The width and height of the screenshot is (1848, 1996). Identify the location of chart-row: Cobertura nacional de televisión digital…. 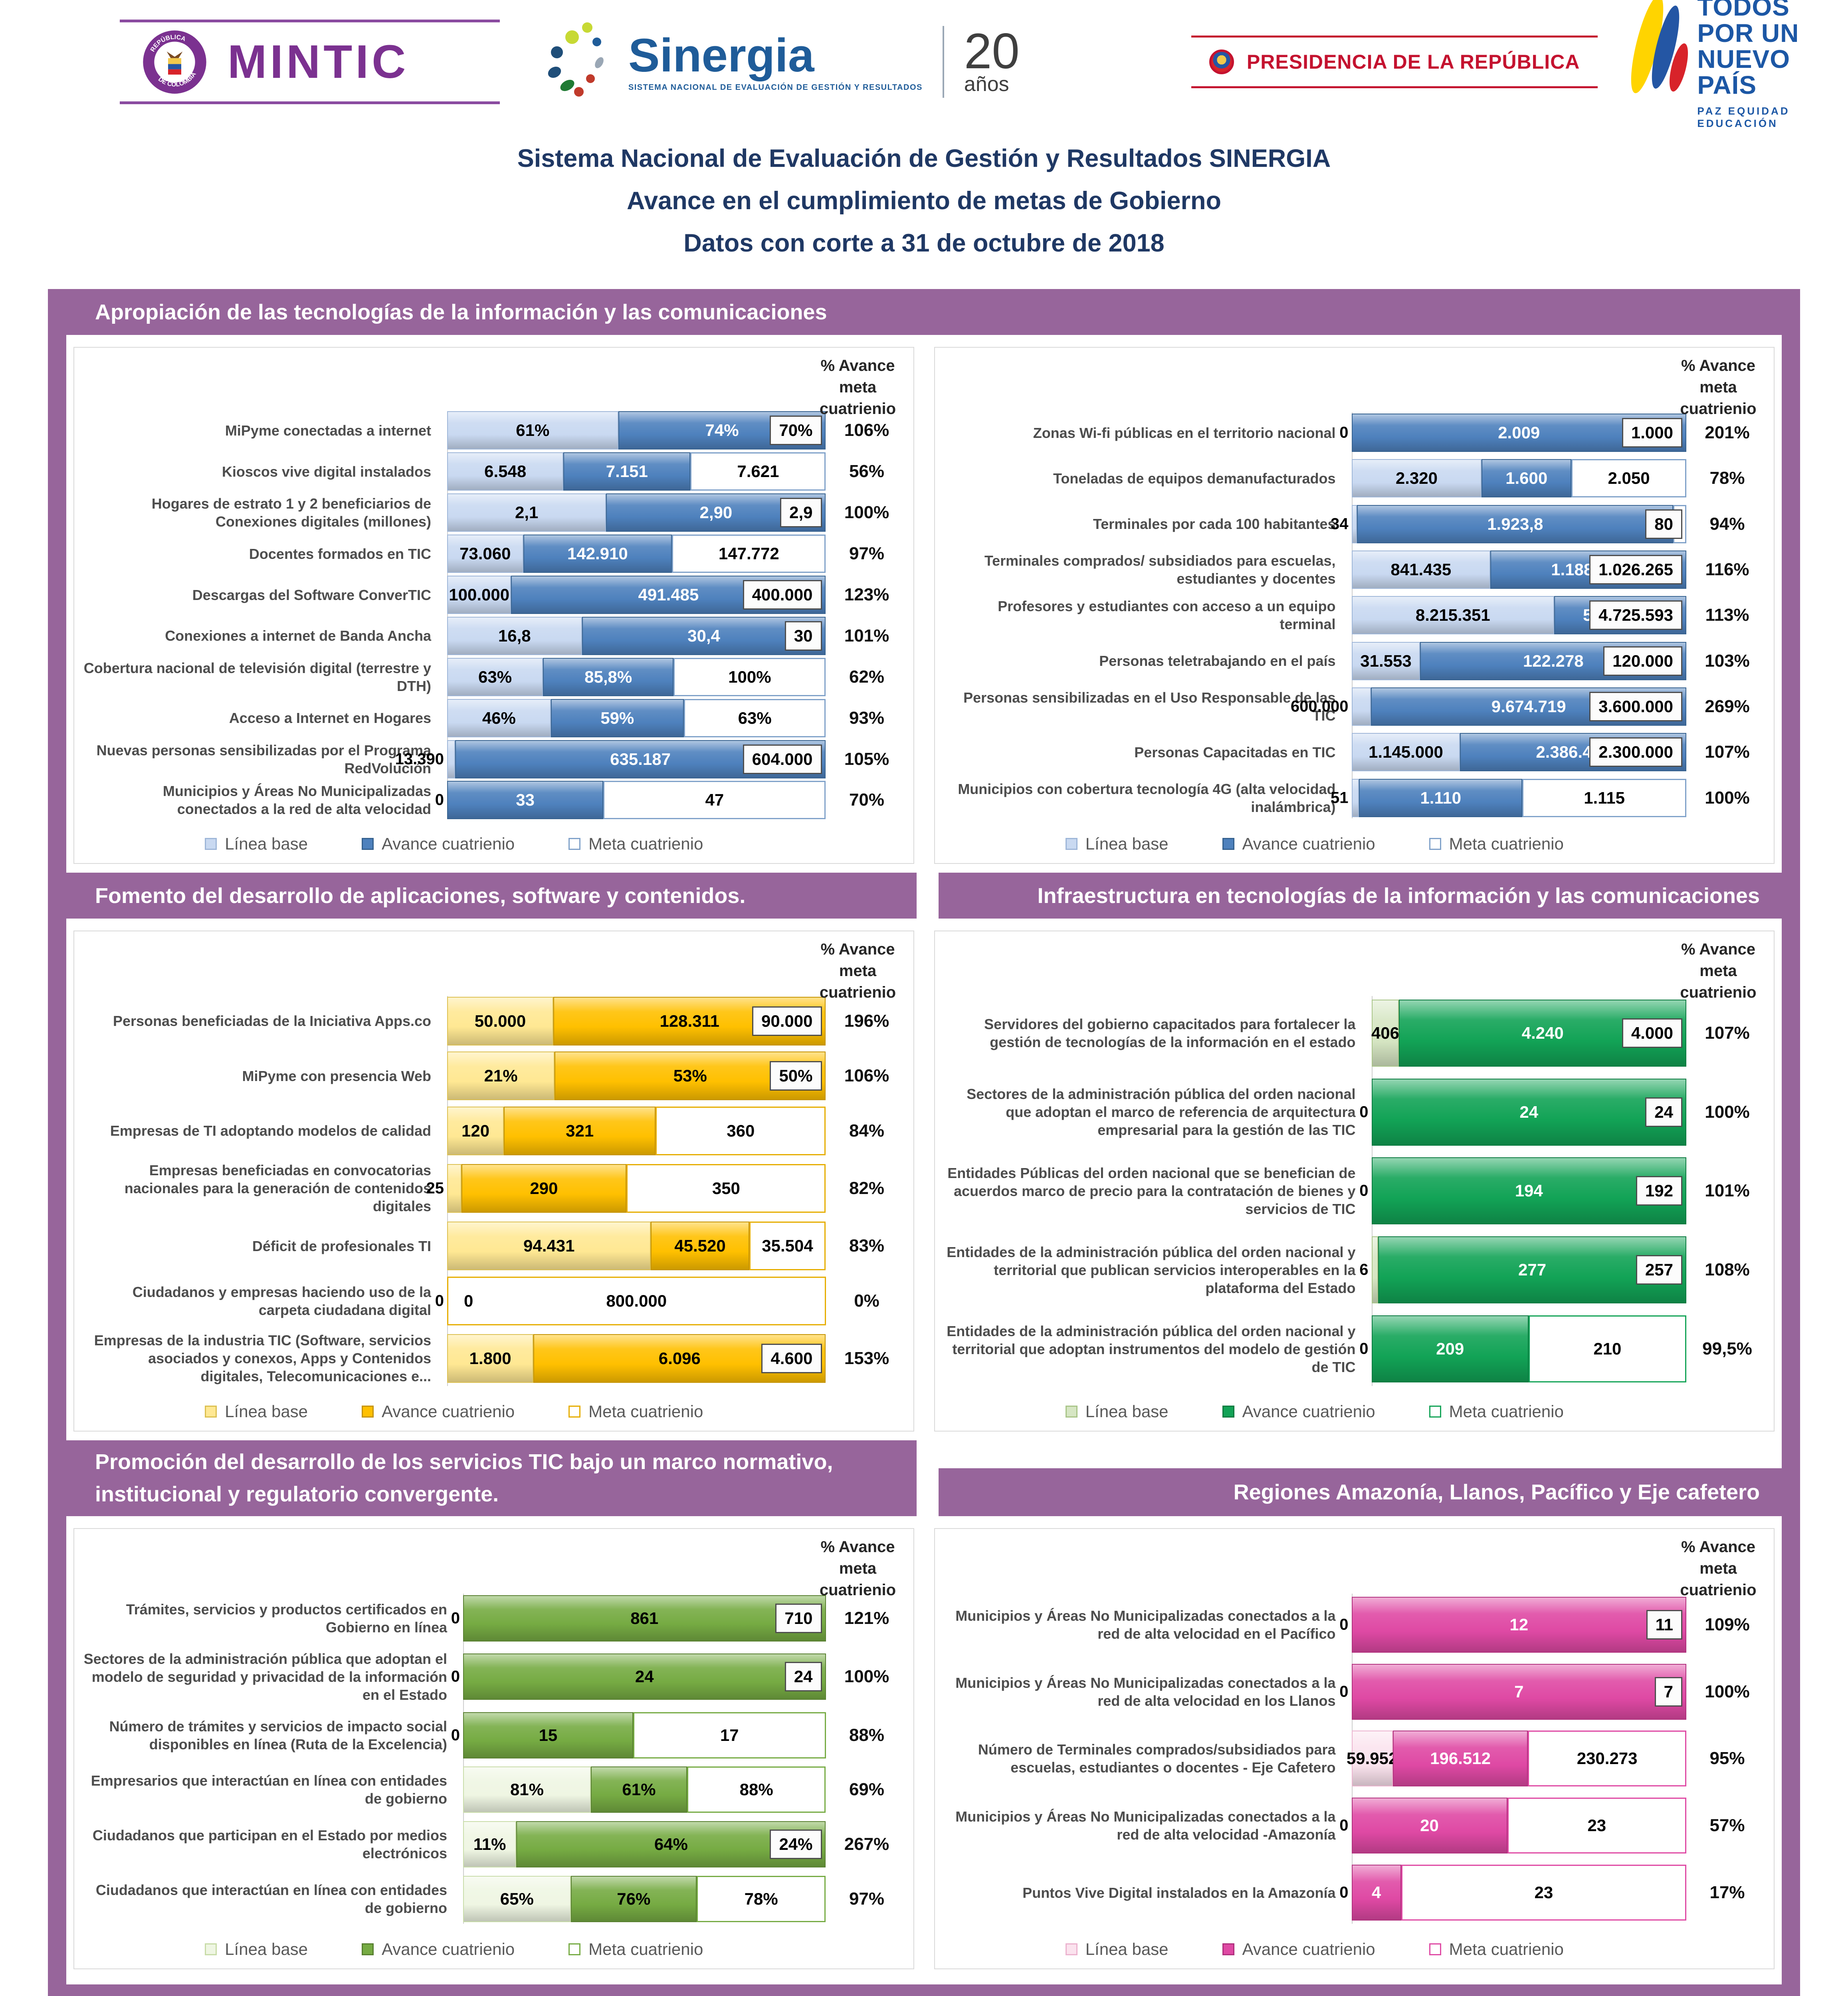
(495, 676).